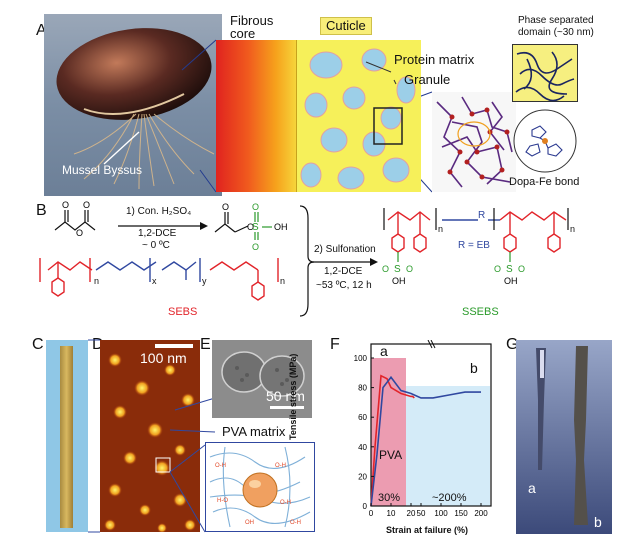  Describe the element at coordinates (362, 388) in the screenshot. I see `chart-f-ytick: 80` at that location.